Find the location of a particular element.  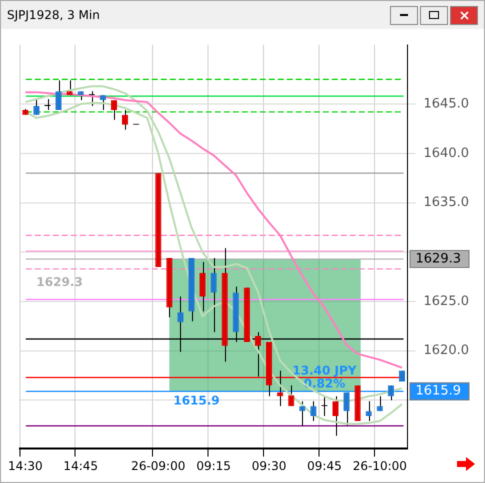

x-tick-label: 26-09:00 is located at coordinates (158, 465).